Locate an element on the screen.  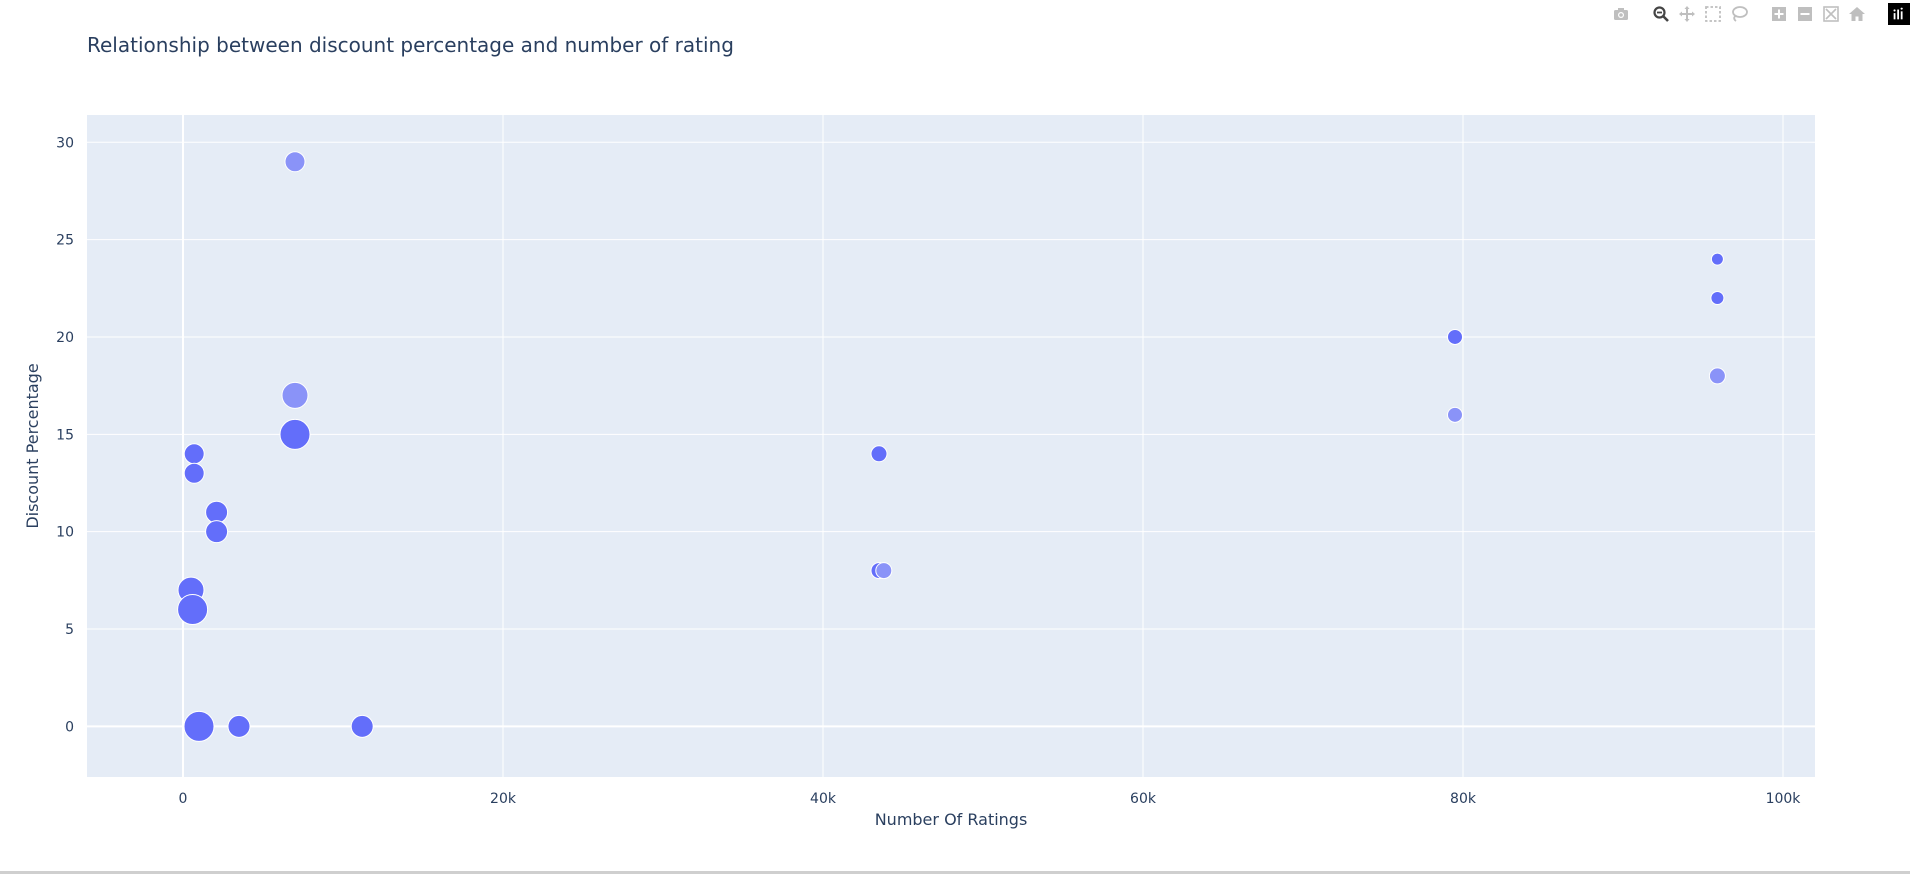
bottom-border is located at coordinates (955, 872).